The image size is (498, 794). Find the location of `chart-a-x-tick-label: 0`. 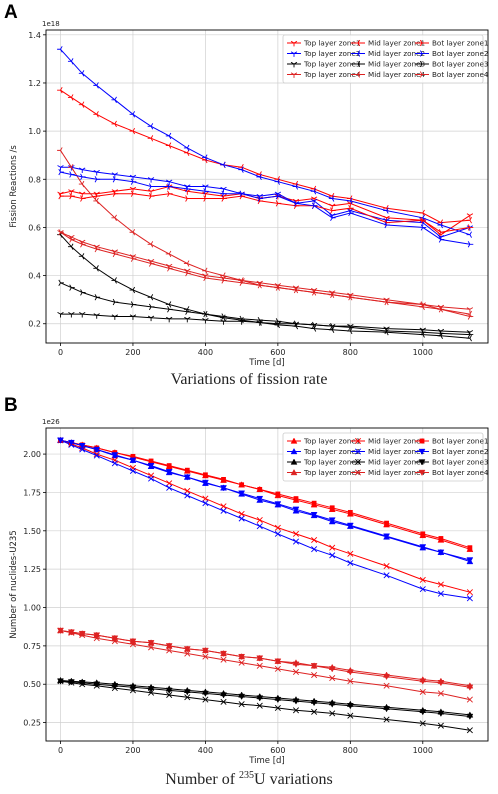

chart-a-x-tick-label: 0 is located at coordinates (60, 352).